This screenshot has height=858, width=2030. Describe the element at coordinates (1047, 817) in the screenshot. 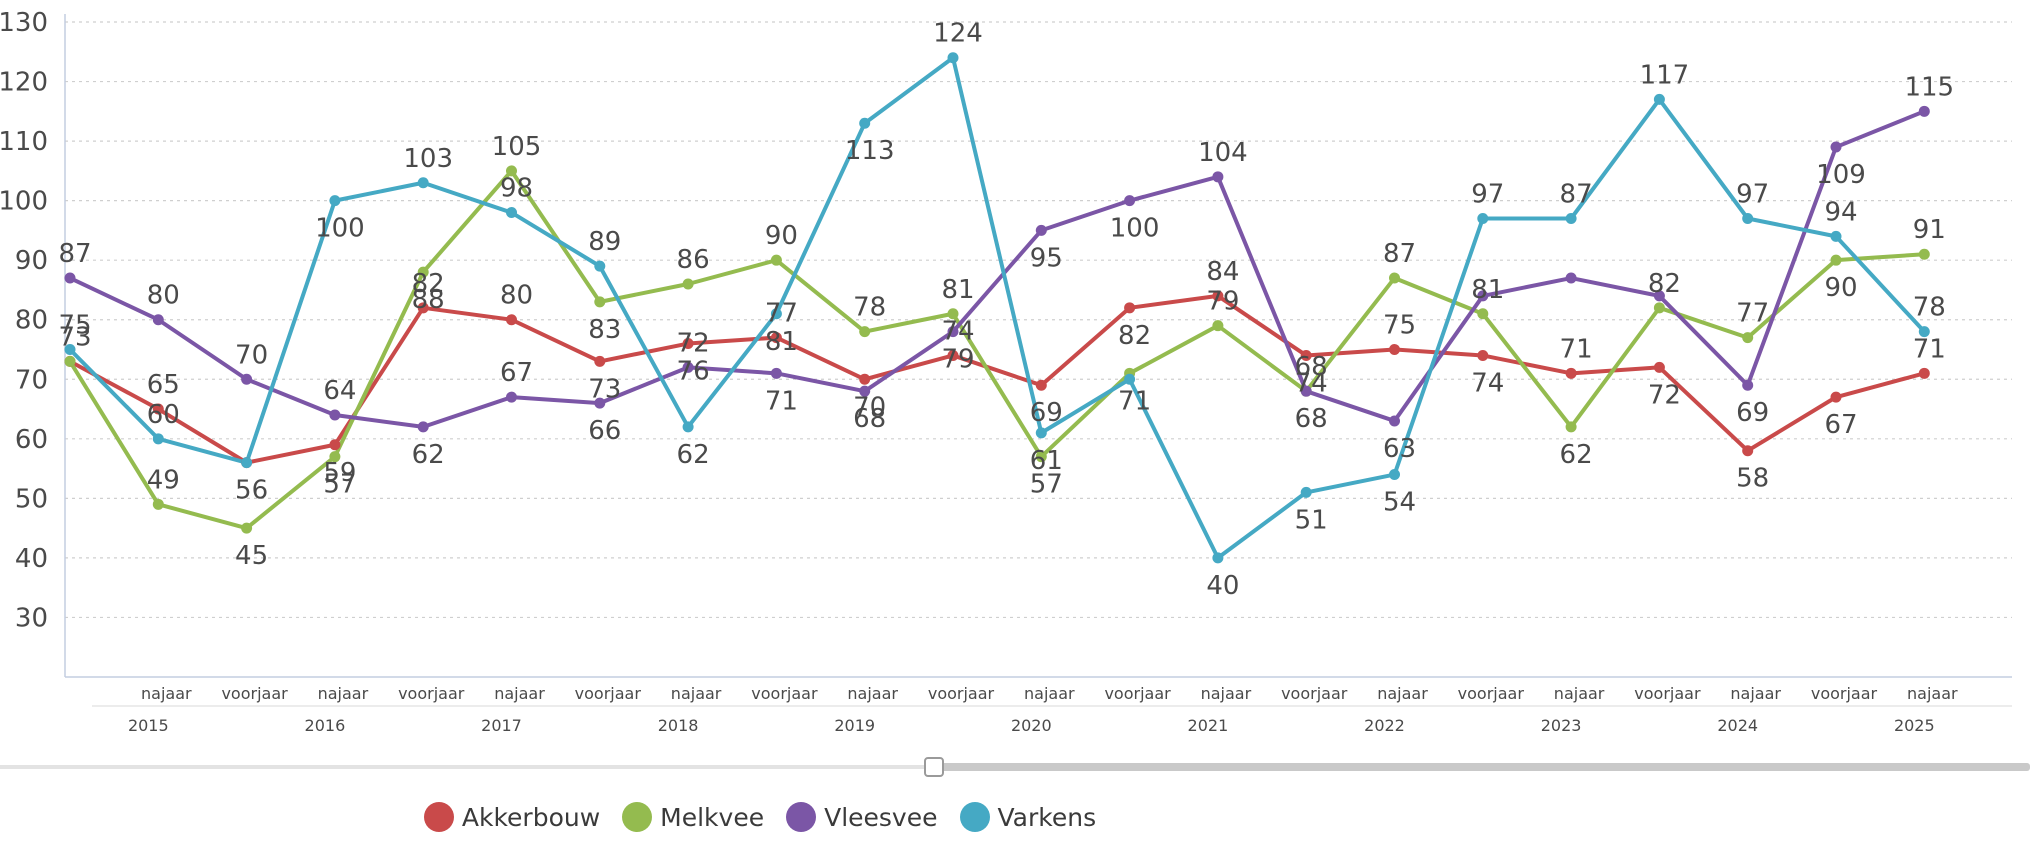

I see `legend-label: Varkens` at that location.